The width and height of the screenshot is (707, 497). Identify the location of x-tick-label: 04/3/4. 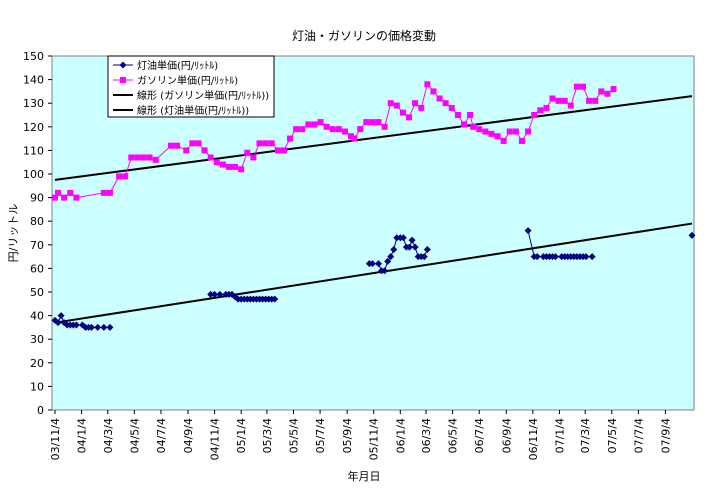
(108, 435).